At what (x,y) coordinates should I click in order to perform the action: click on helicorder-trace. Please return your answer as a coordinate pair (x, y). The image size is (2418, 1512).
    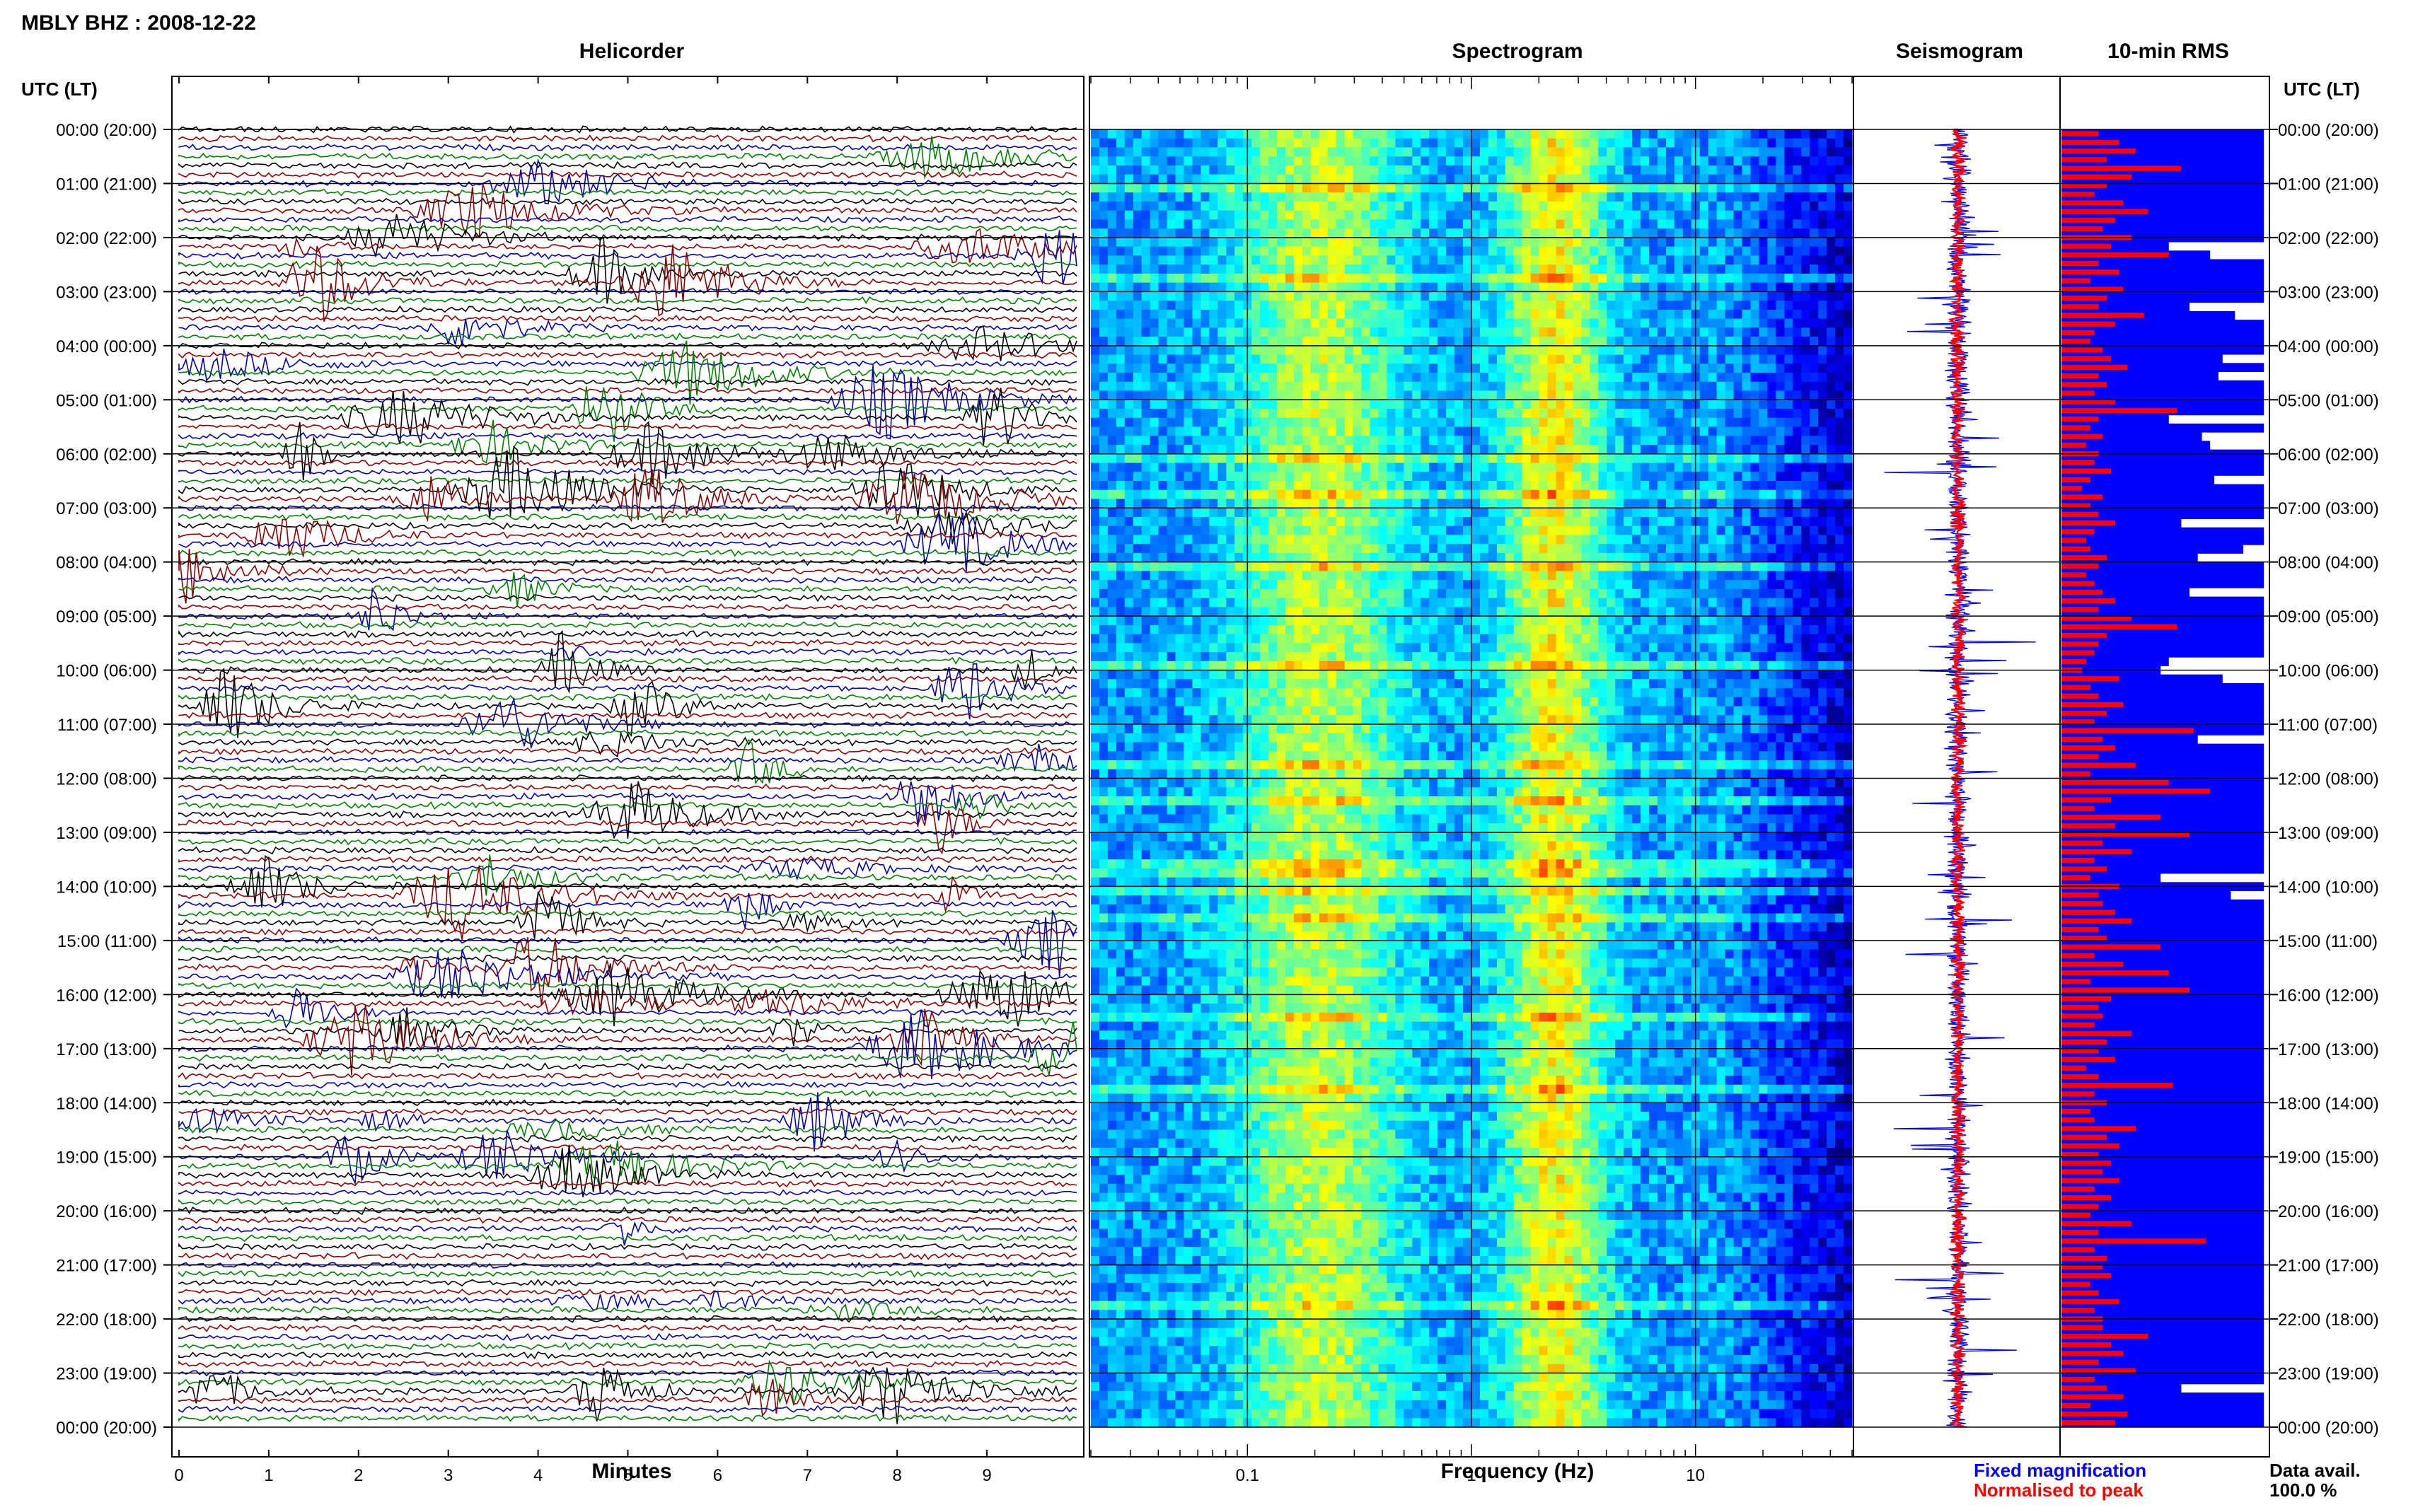
    Looking at the image, I should click on (627, 625).